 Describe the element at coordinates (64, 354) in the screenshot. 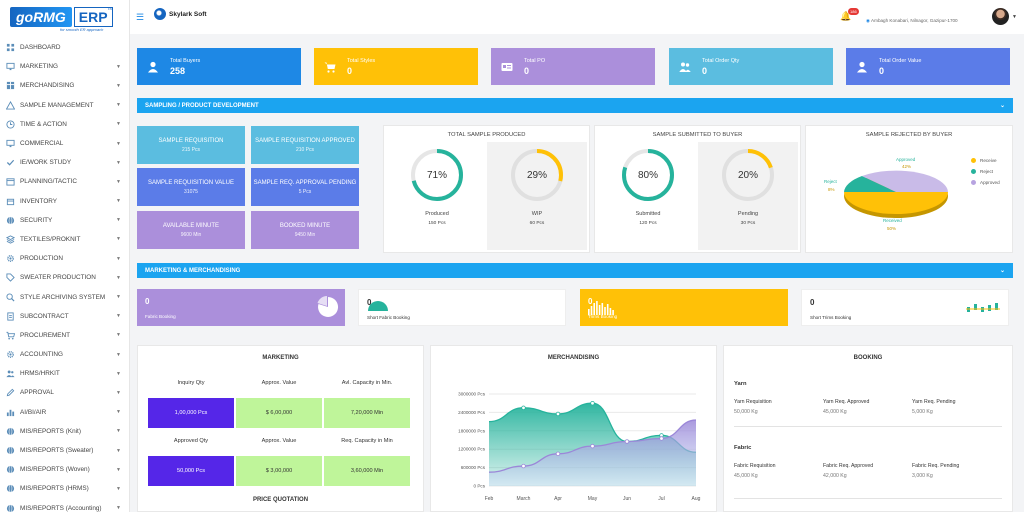

I see `sidebar-item-accounting: ACCOUNTING ▼` at that location.